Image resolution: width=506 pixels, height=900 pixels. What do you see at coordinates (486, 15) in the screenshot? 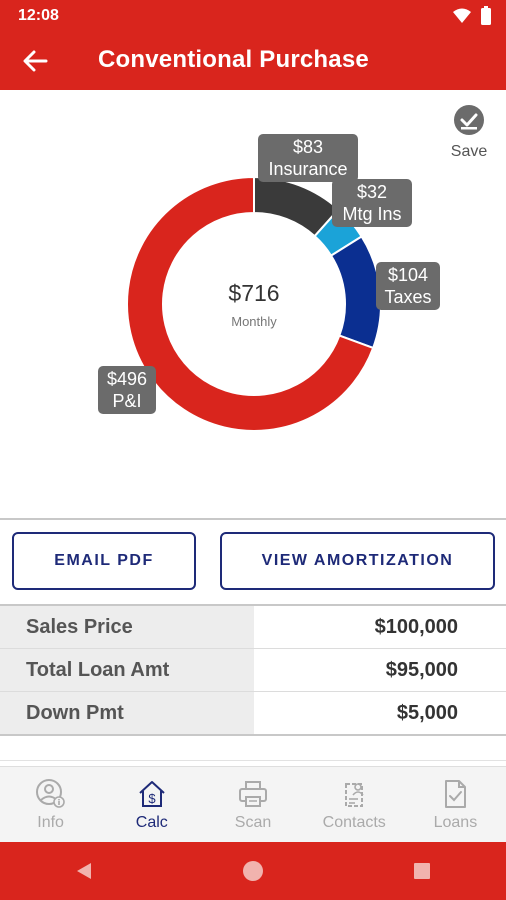
I see `battery-icon` at bounding box center [486, 15].